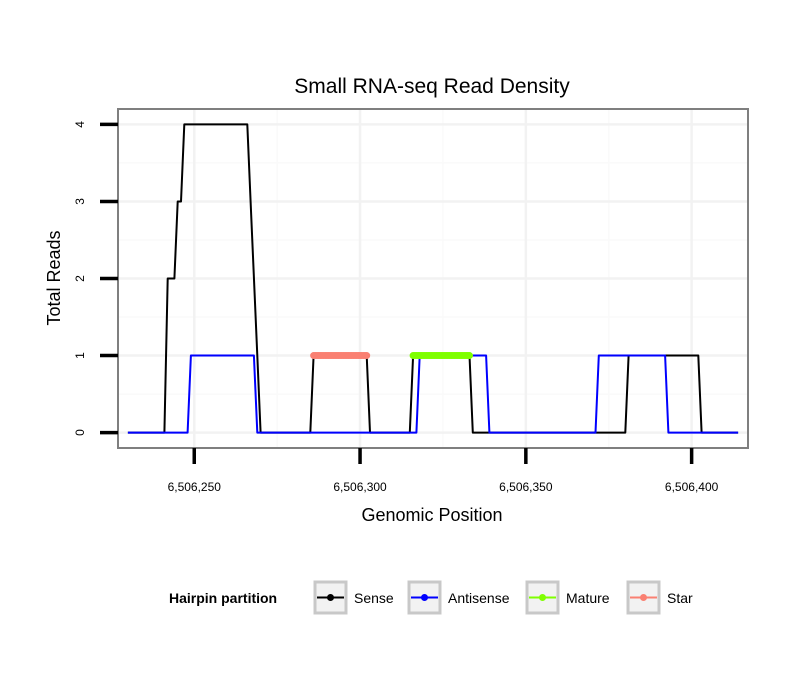  I want to click on x-tick-label: 6,506,250, so click(195, 487).